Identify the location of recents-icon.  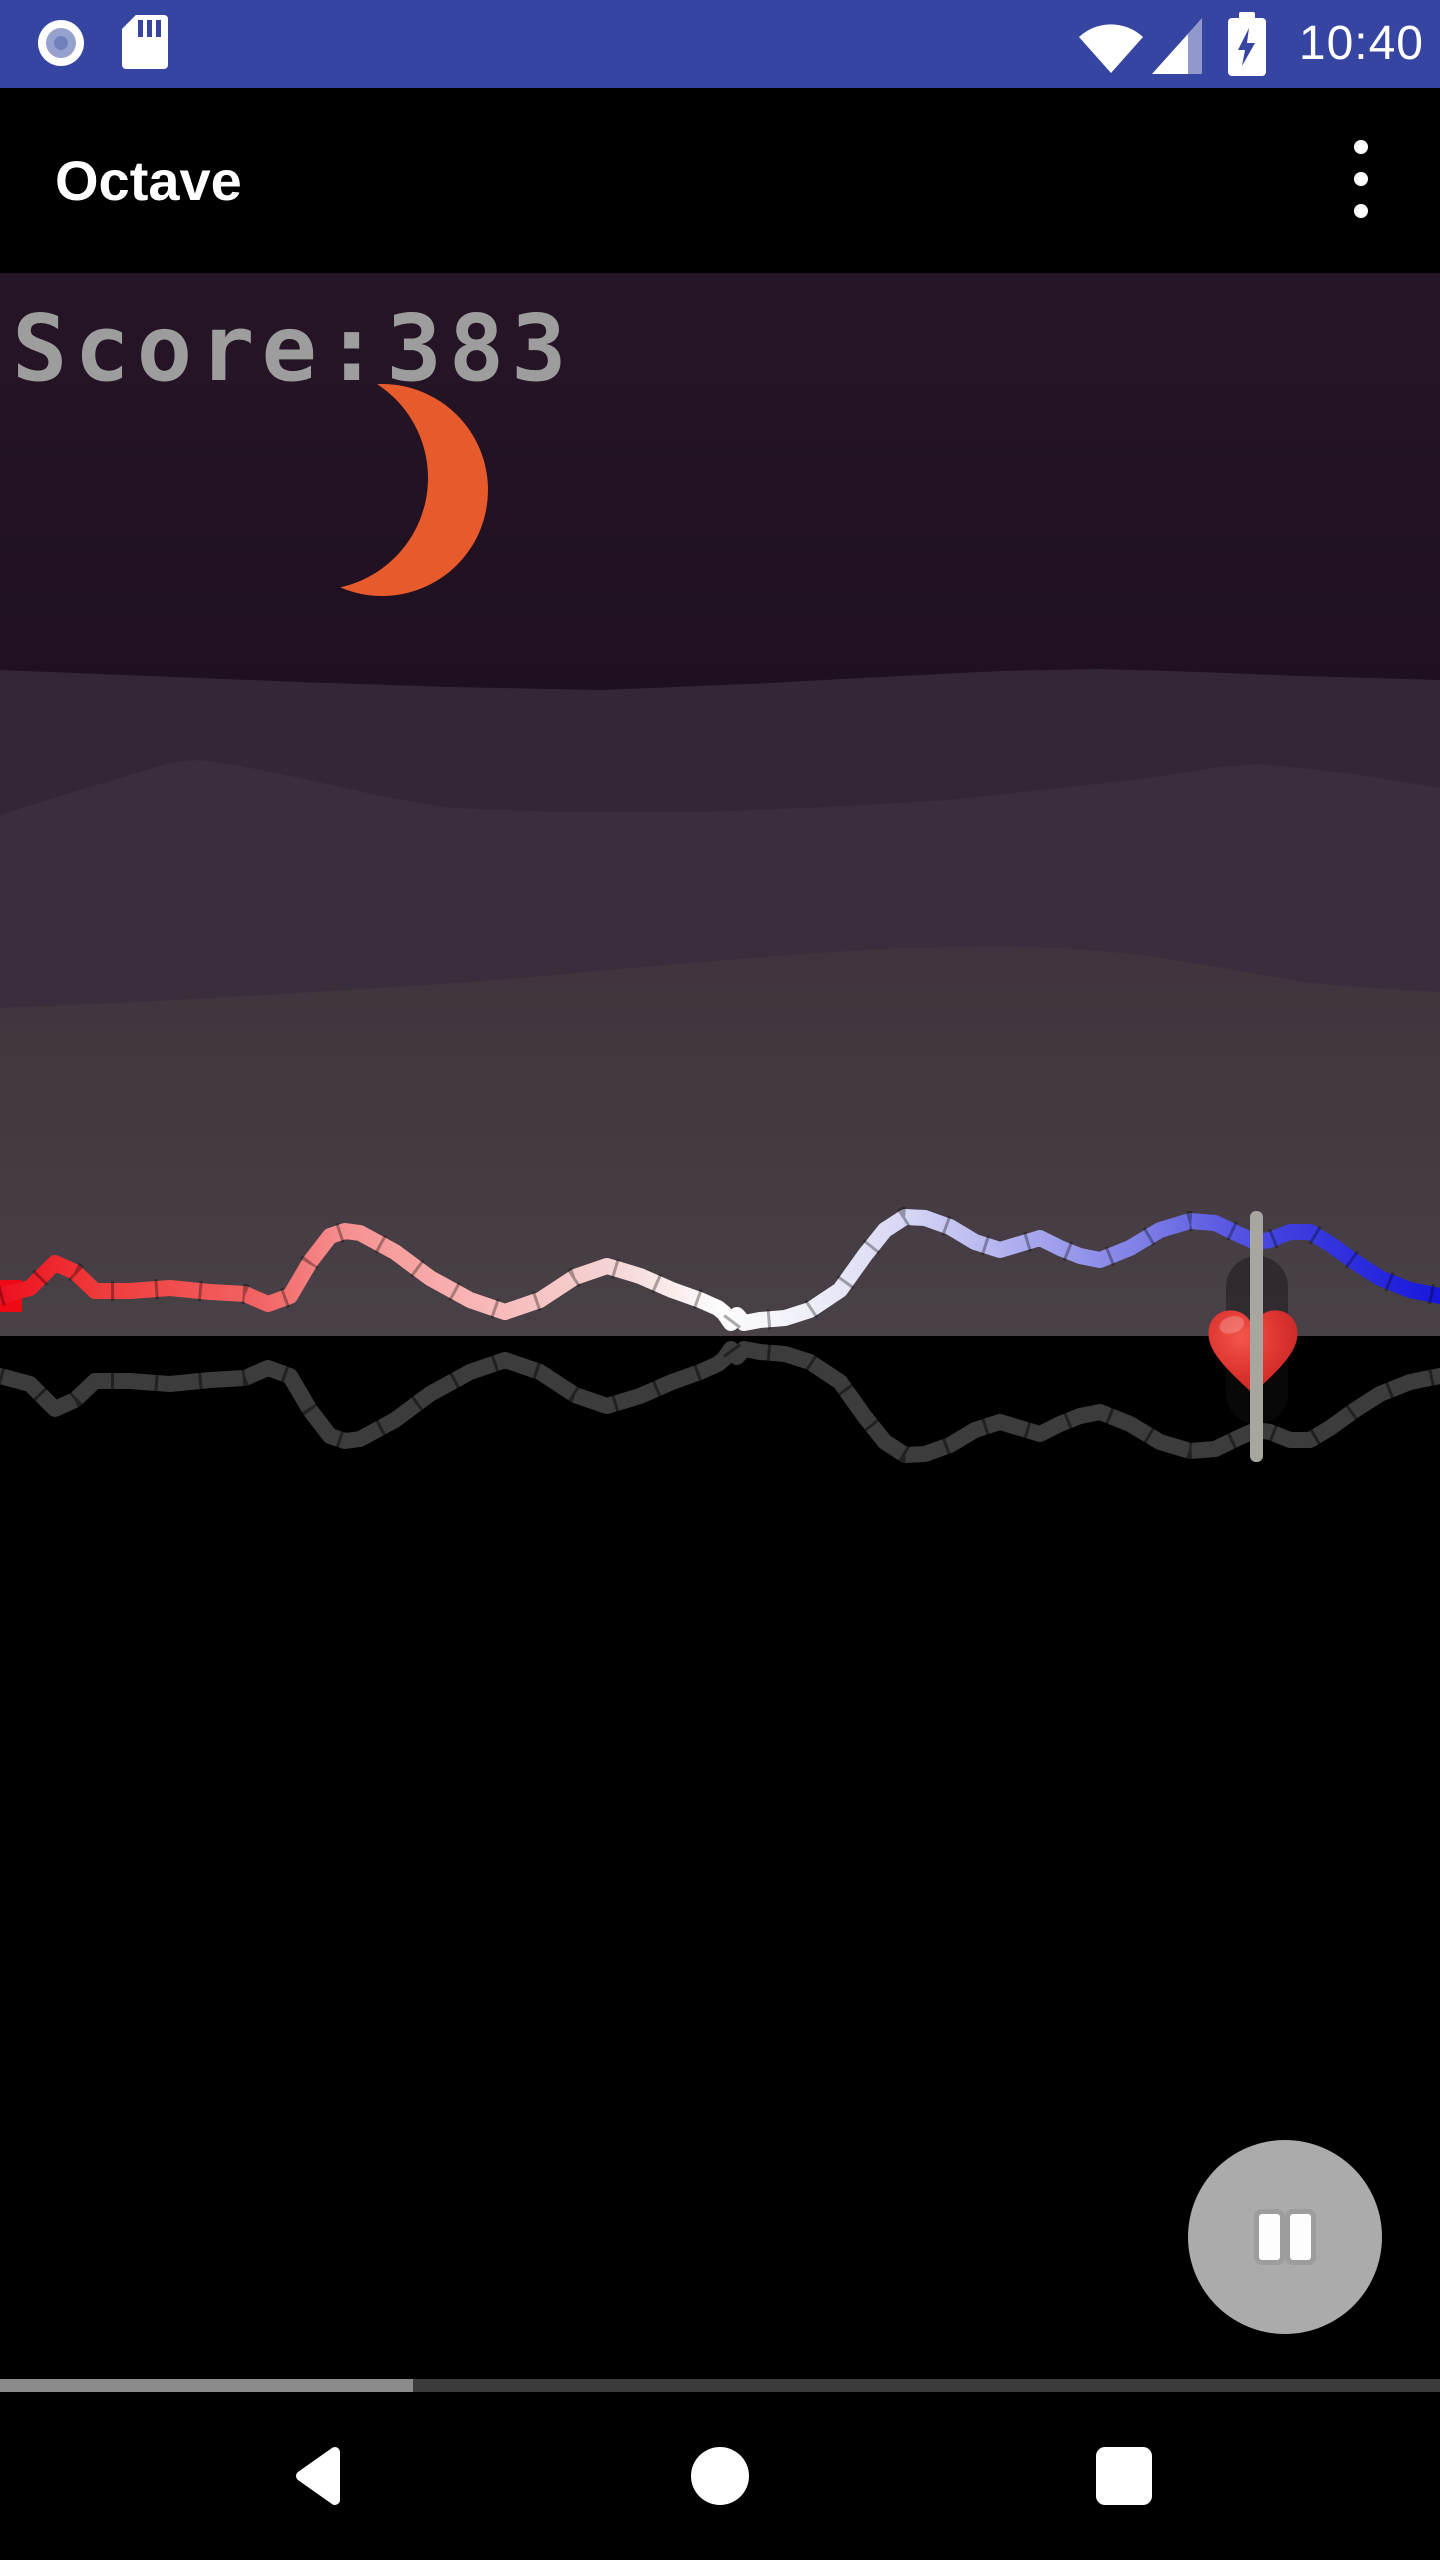
(1124, 2476).